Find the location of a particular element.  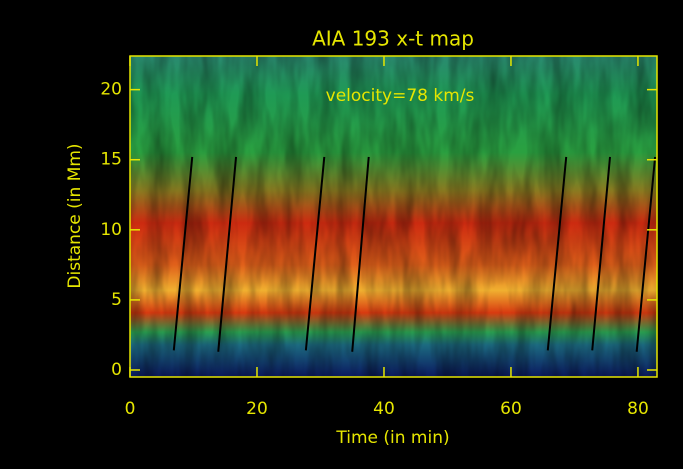

x-tick-label: 80 is located at coordinates (638, 409).